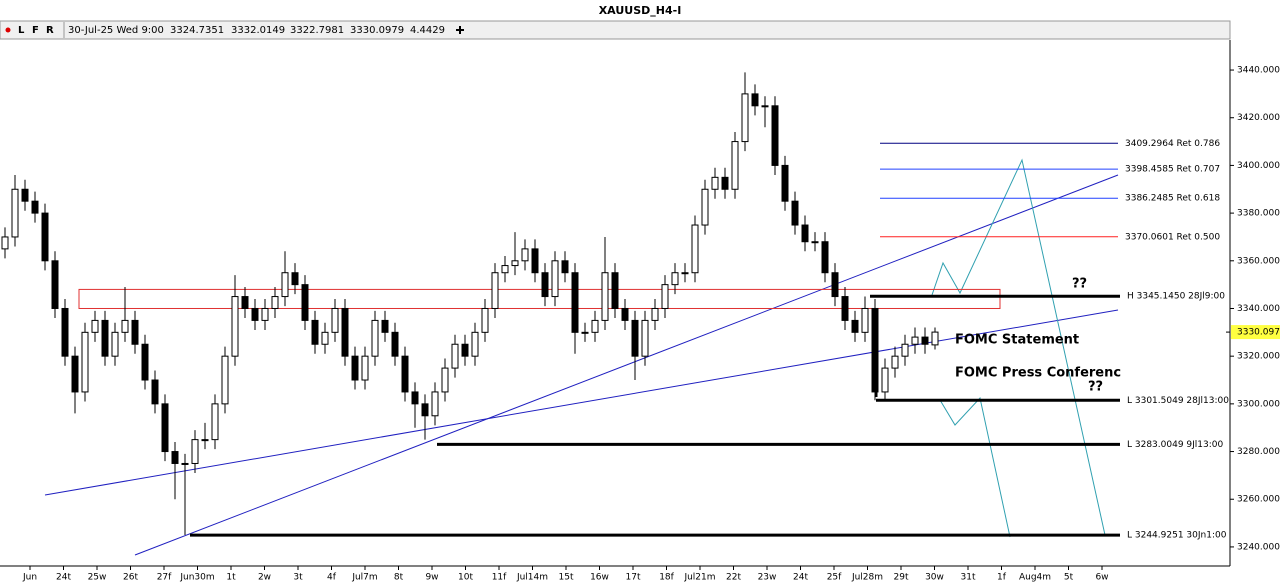 The height and width of the screenshot is (586, 1280). Describe the element at coordinates (465, 578) in the screenshot. I see `x-tick-label: 10t` at that location.